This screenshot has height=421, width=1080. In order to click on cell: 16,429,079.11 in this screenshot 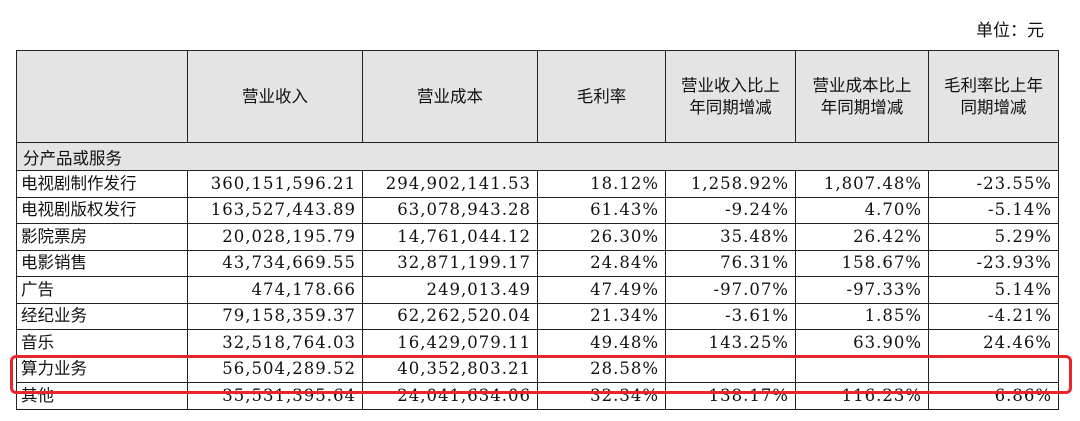, I will do `click(450, 343)`.